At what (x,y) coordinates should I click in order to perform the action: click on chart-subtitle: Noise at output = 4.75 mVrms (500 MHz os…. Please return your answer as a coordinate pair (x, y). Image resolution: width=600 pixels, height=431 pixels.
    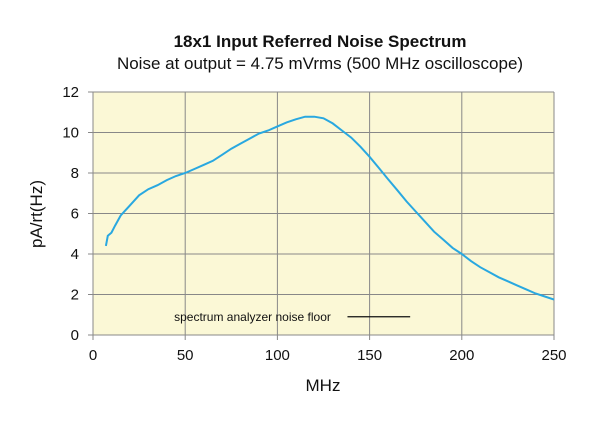
    Looking at the image, I should click on (320, 63).